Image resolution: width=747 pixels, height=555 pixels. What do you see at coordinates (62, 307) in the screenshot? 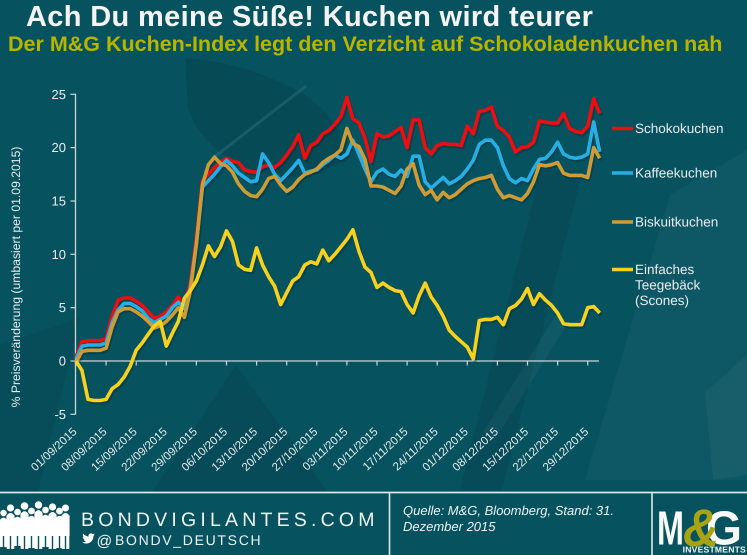
I see `svg-text: 5` at bounding box center [62, 307].